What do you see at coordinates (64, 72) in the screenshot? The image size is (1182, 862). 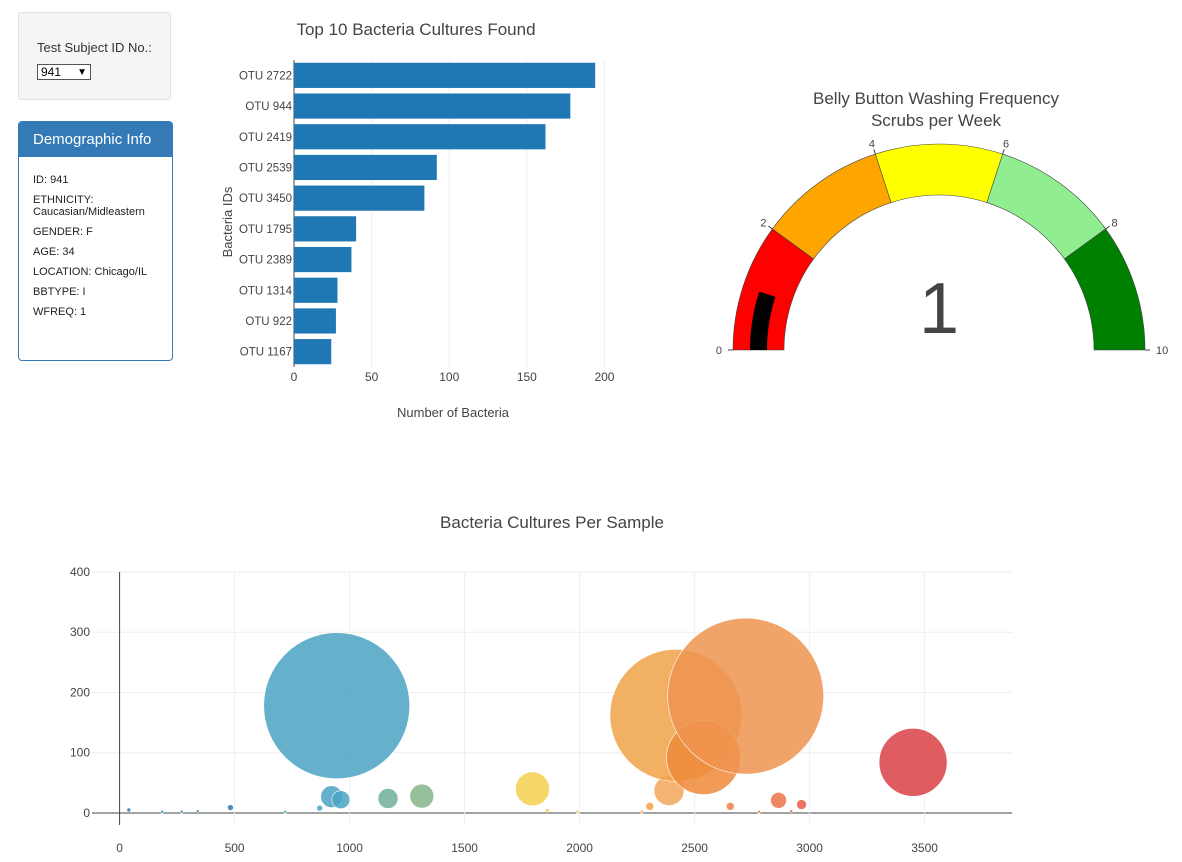 I see `subject-id-select: 941 ▼` at bounding box center [64, 72].